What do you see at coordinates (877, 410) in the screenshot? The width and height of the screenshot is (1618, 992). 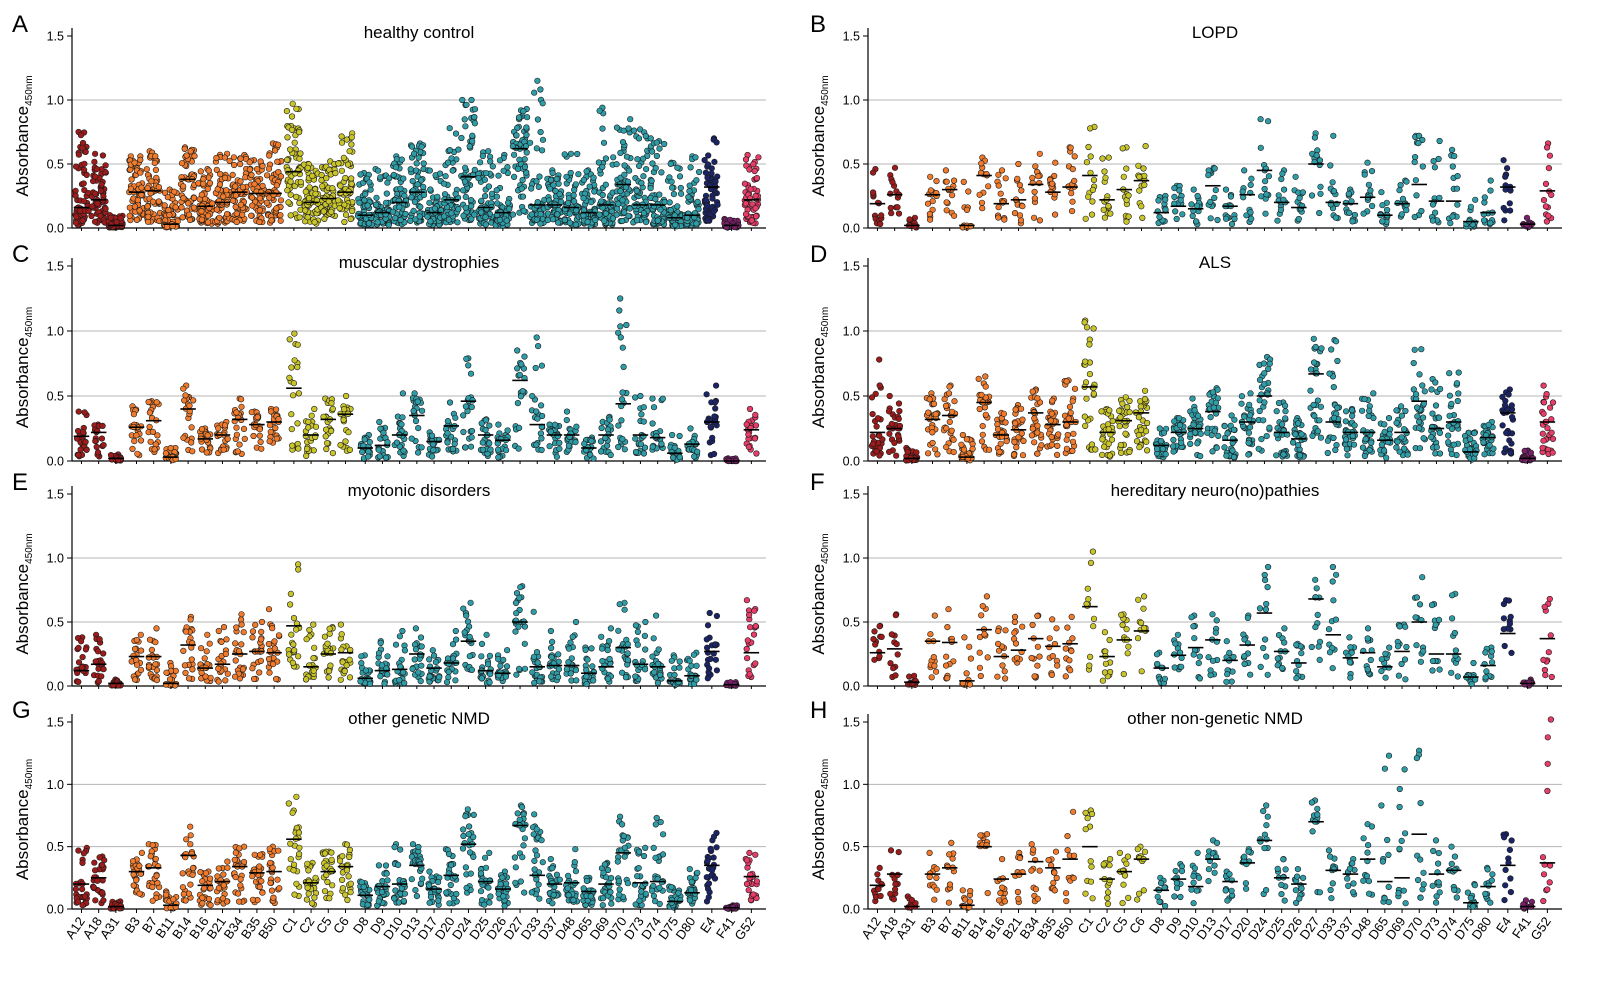 I see `category-A12` at bounding box center [877, 410].